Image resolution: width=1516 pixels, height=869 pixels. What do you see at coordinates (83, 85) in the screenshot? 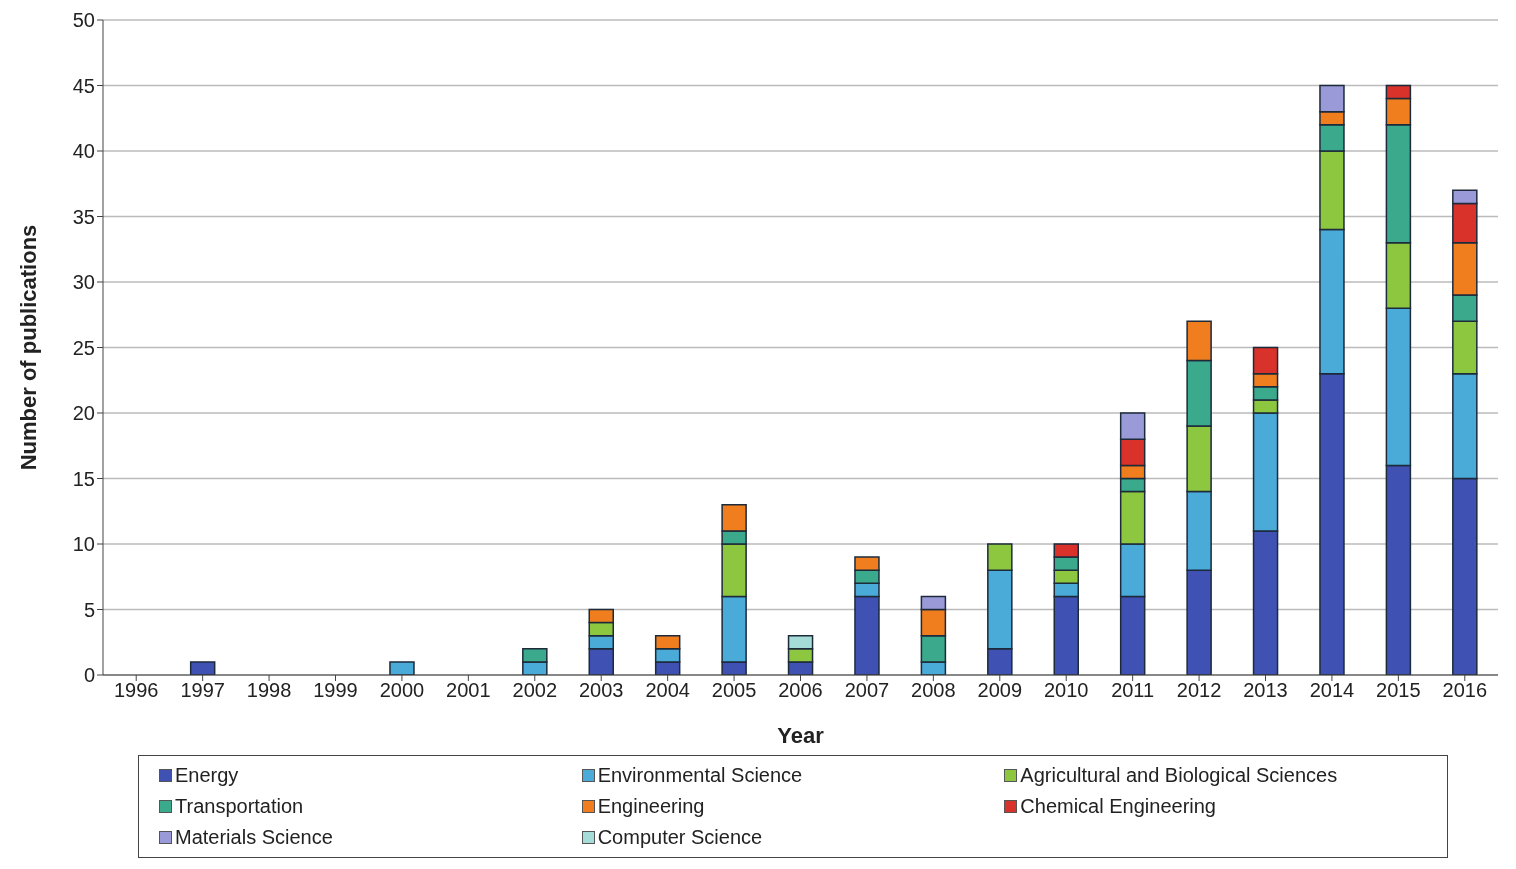
I see `y-tick-label: 45` at bounding box center [83, 85].